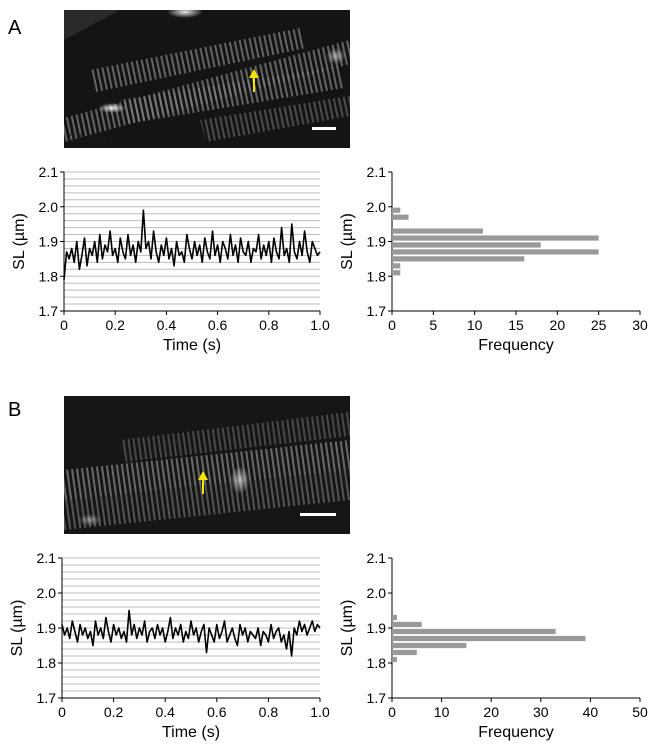 The height and width of the screenshot is (748, 652). What do you see at coordinates (591, 712) in the screenshot?
I see `x-tick-label: 40` at bounding box center [591, 712].